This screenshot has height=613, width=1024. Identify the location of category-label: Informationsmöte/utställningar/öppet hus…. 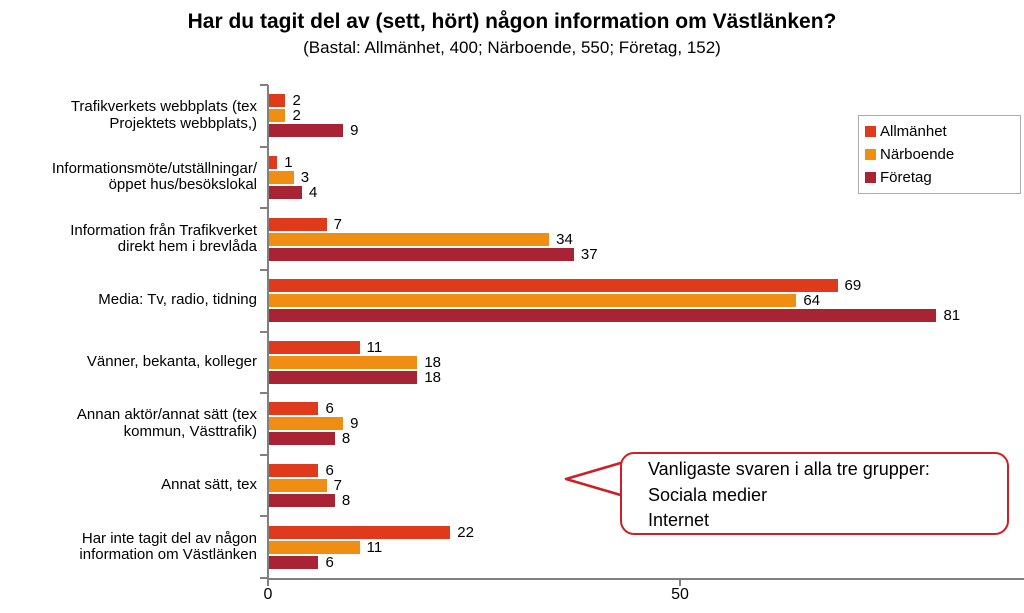
(154, 176).